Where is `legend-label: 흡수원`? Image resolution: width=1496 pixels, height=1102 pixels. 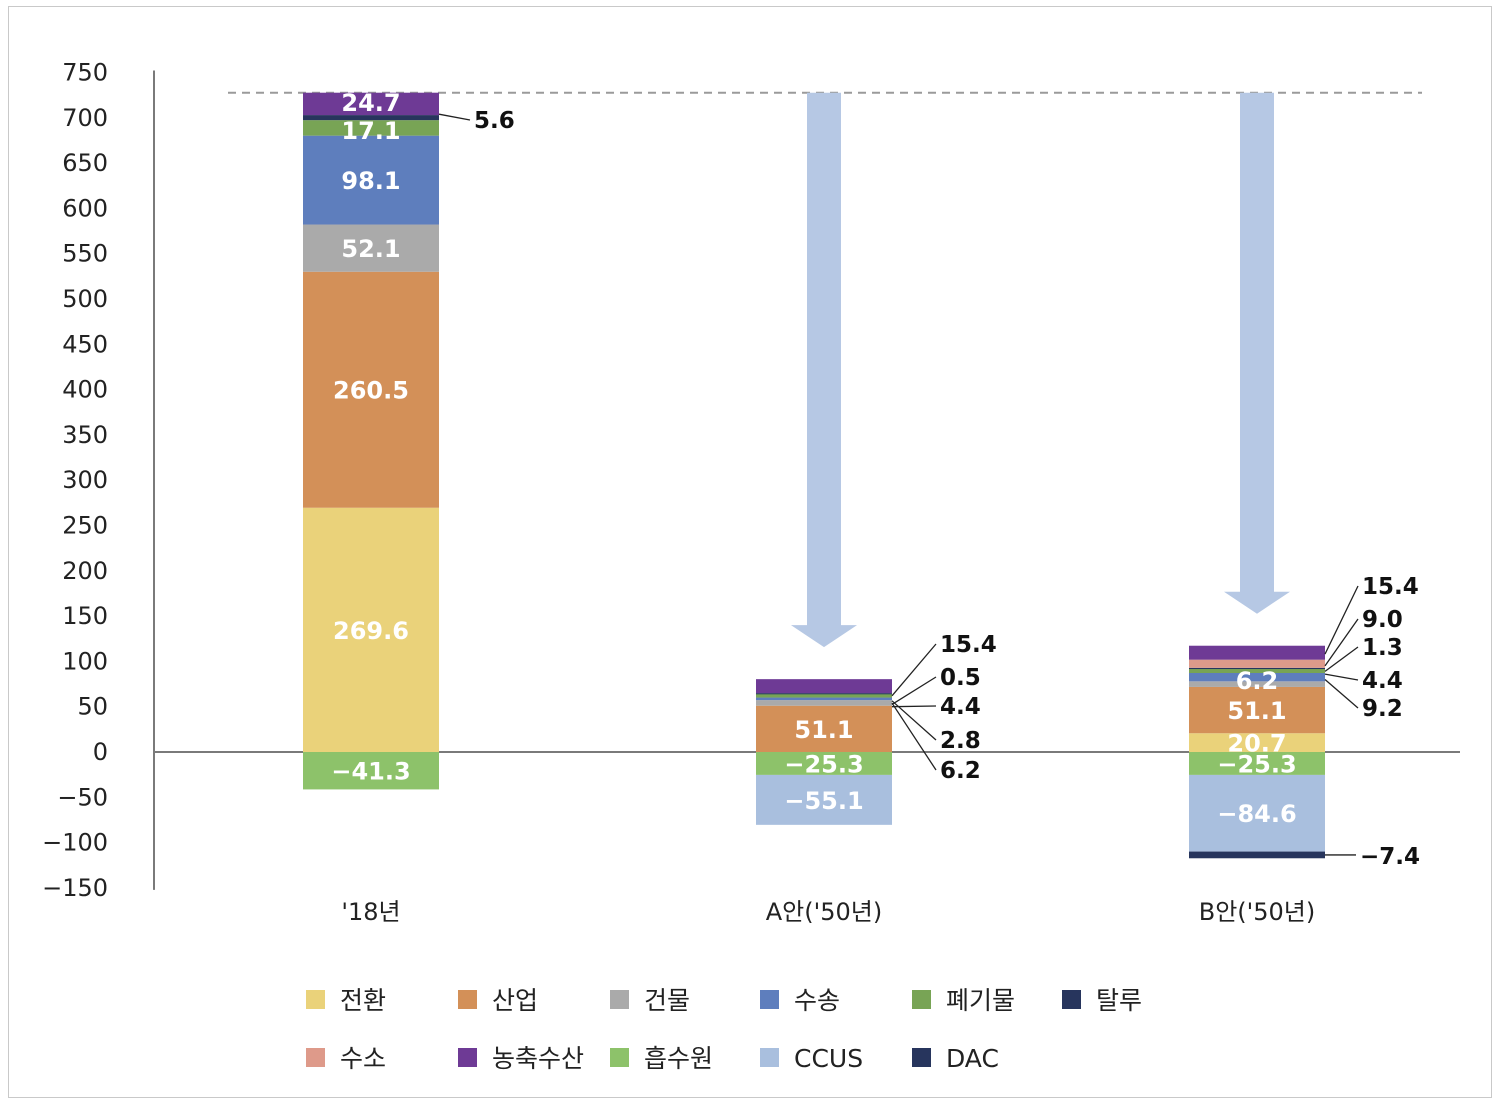 legend-label: 흡수원 is located at coordinates (678, 1058).